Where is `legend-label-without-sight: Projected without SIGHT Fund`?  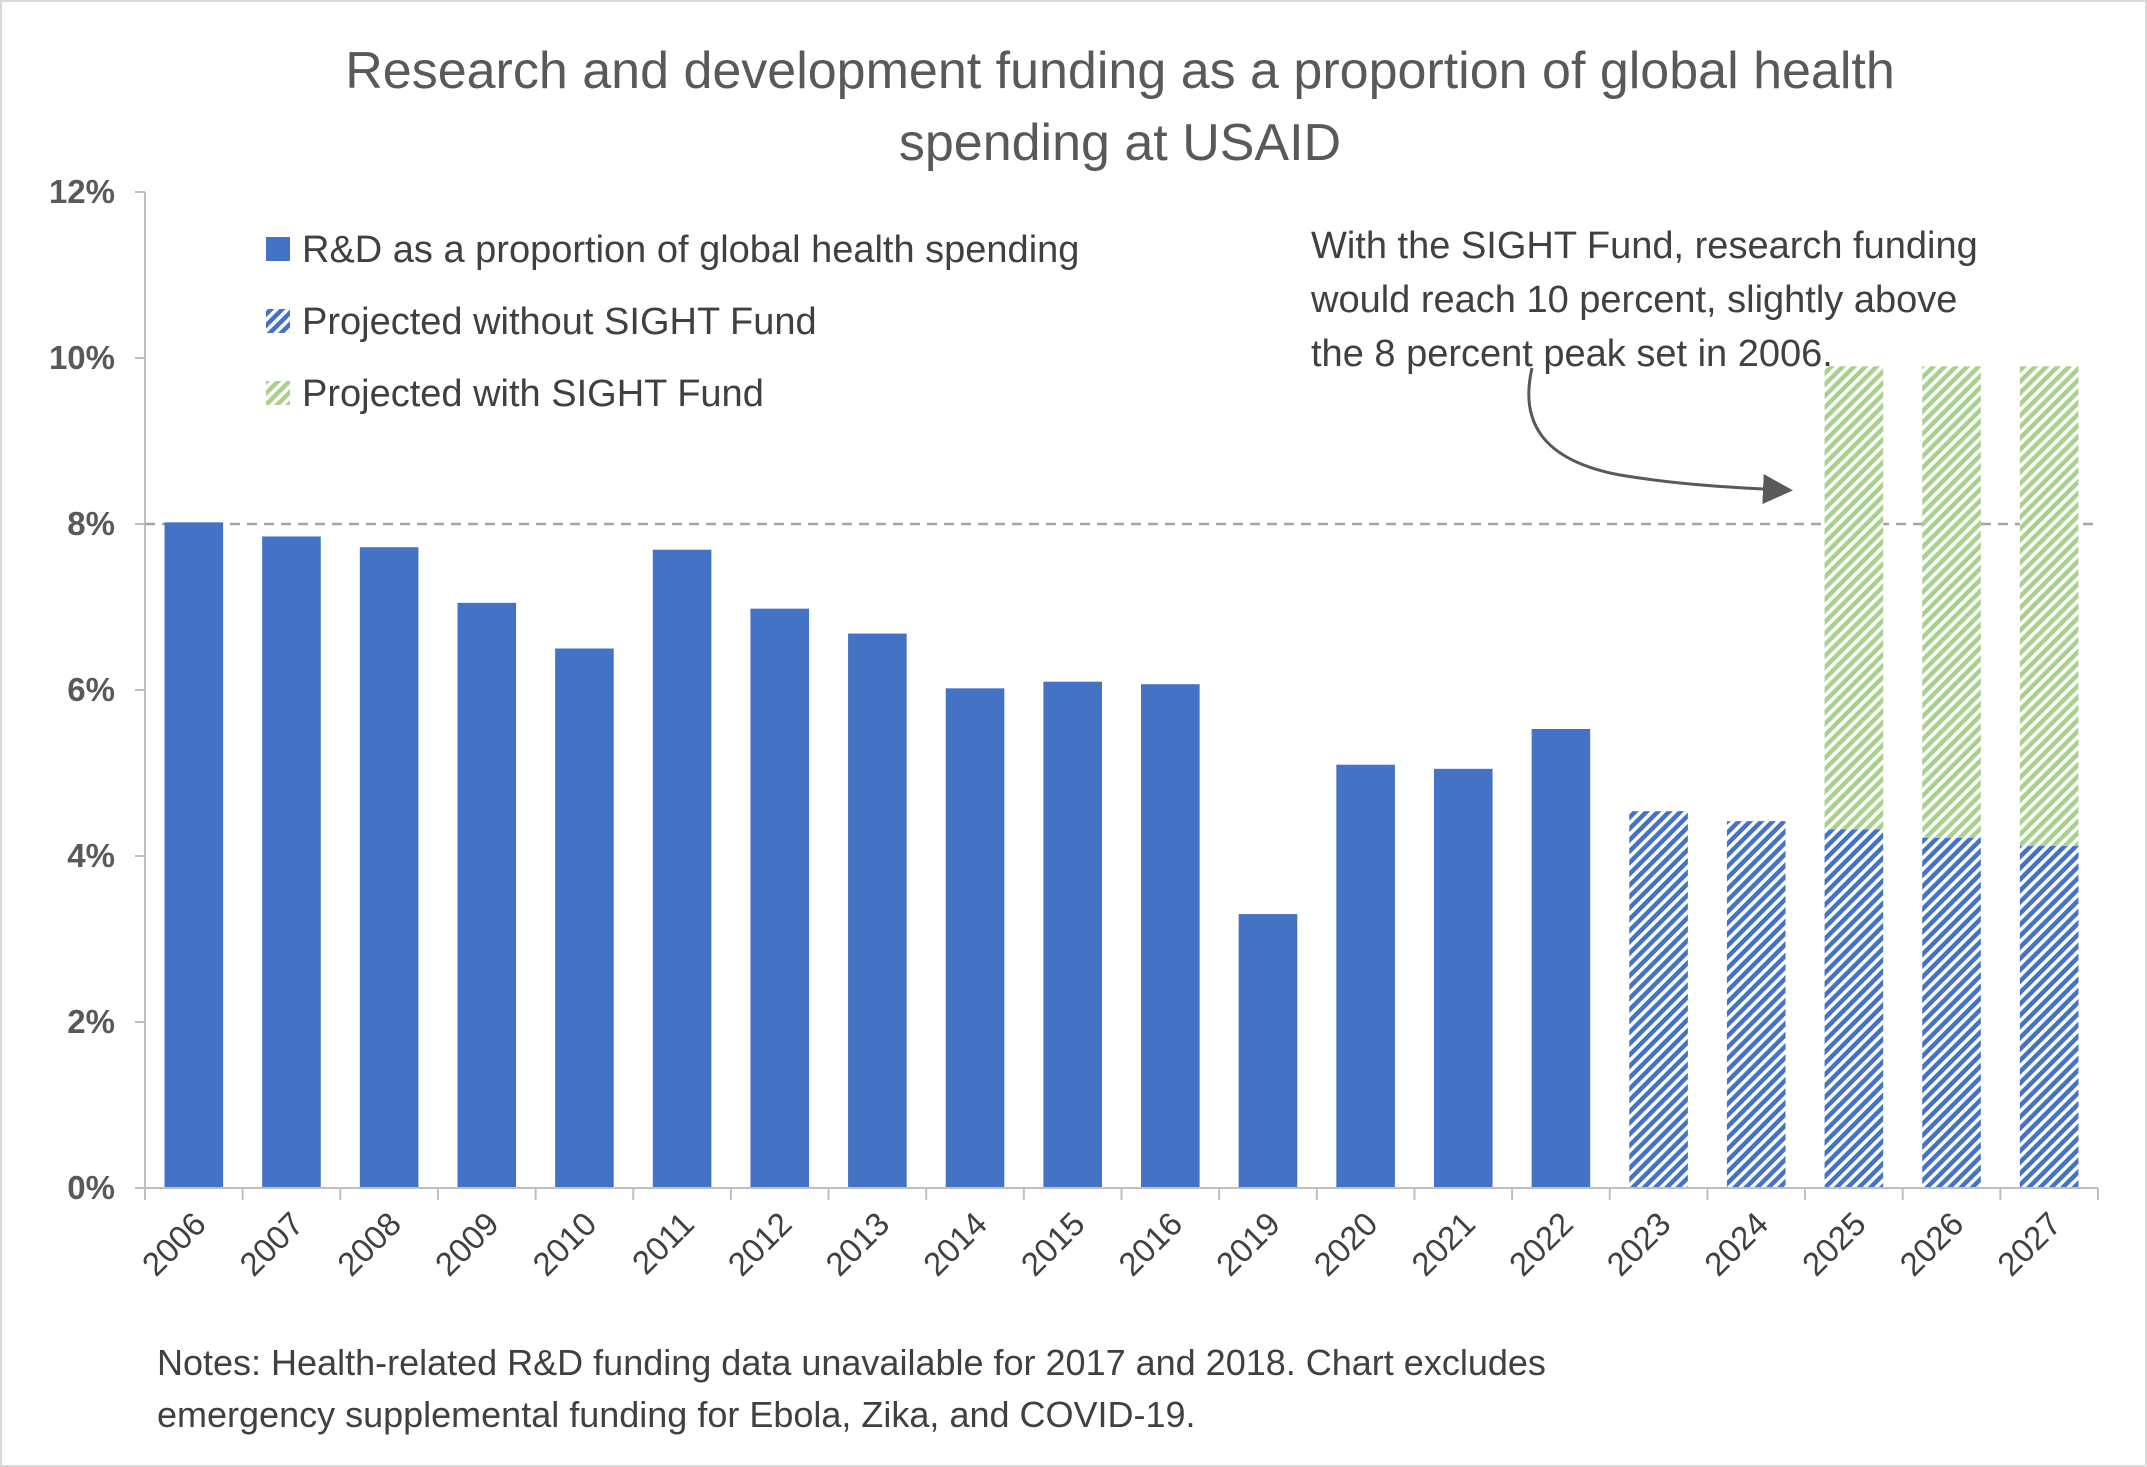
legend-label-without-sight: Projected without SIGHT Fund is located at coordinates (559, 322).